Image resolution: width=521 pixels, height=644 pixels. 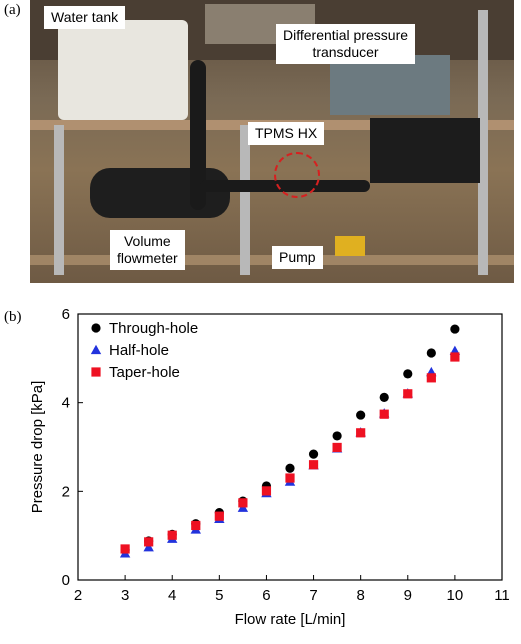 What do you see at coordinates (147, 250) in the screenshot?
I see `volume-flowmeter-label: Volume flowmeter` at bounding box center [147, 250].